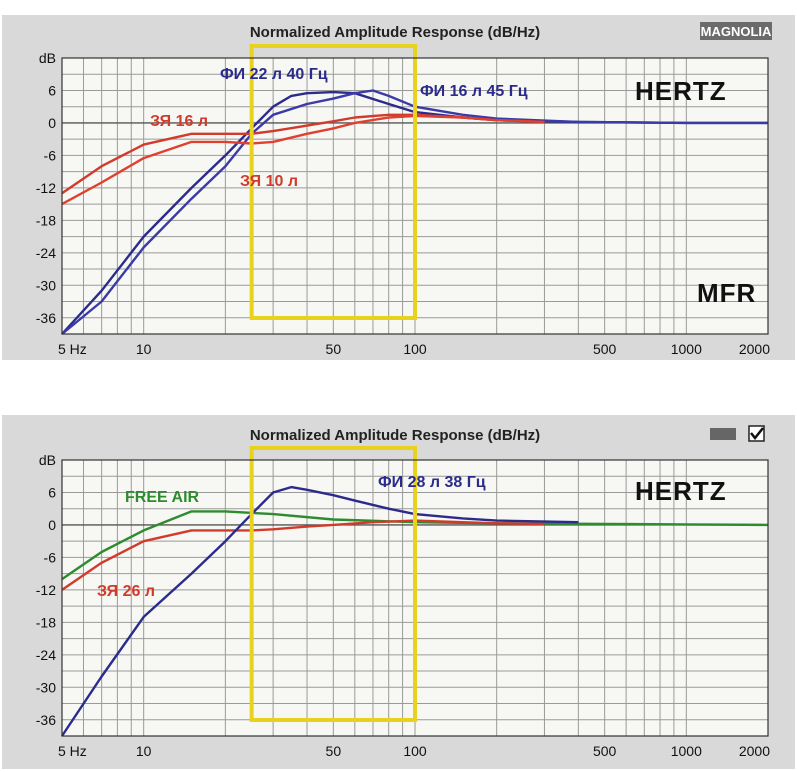  Describe the element at coordinates (126, 591) in the screenshot. I see `annotation-zya-26: ЗЯ 26 л` at that location.